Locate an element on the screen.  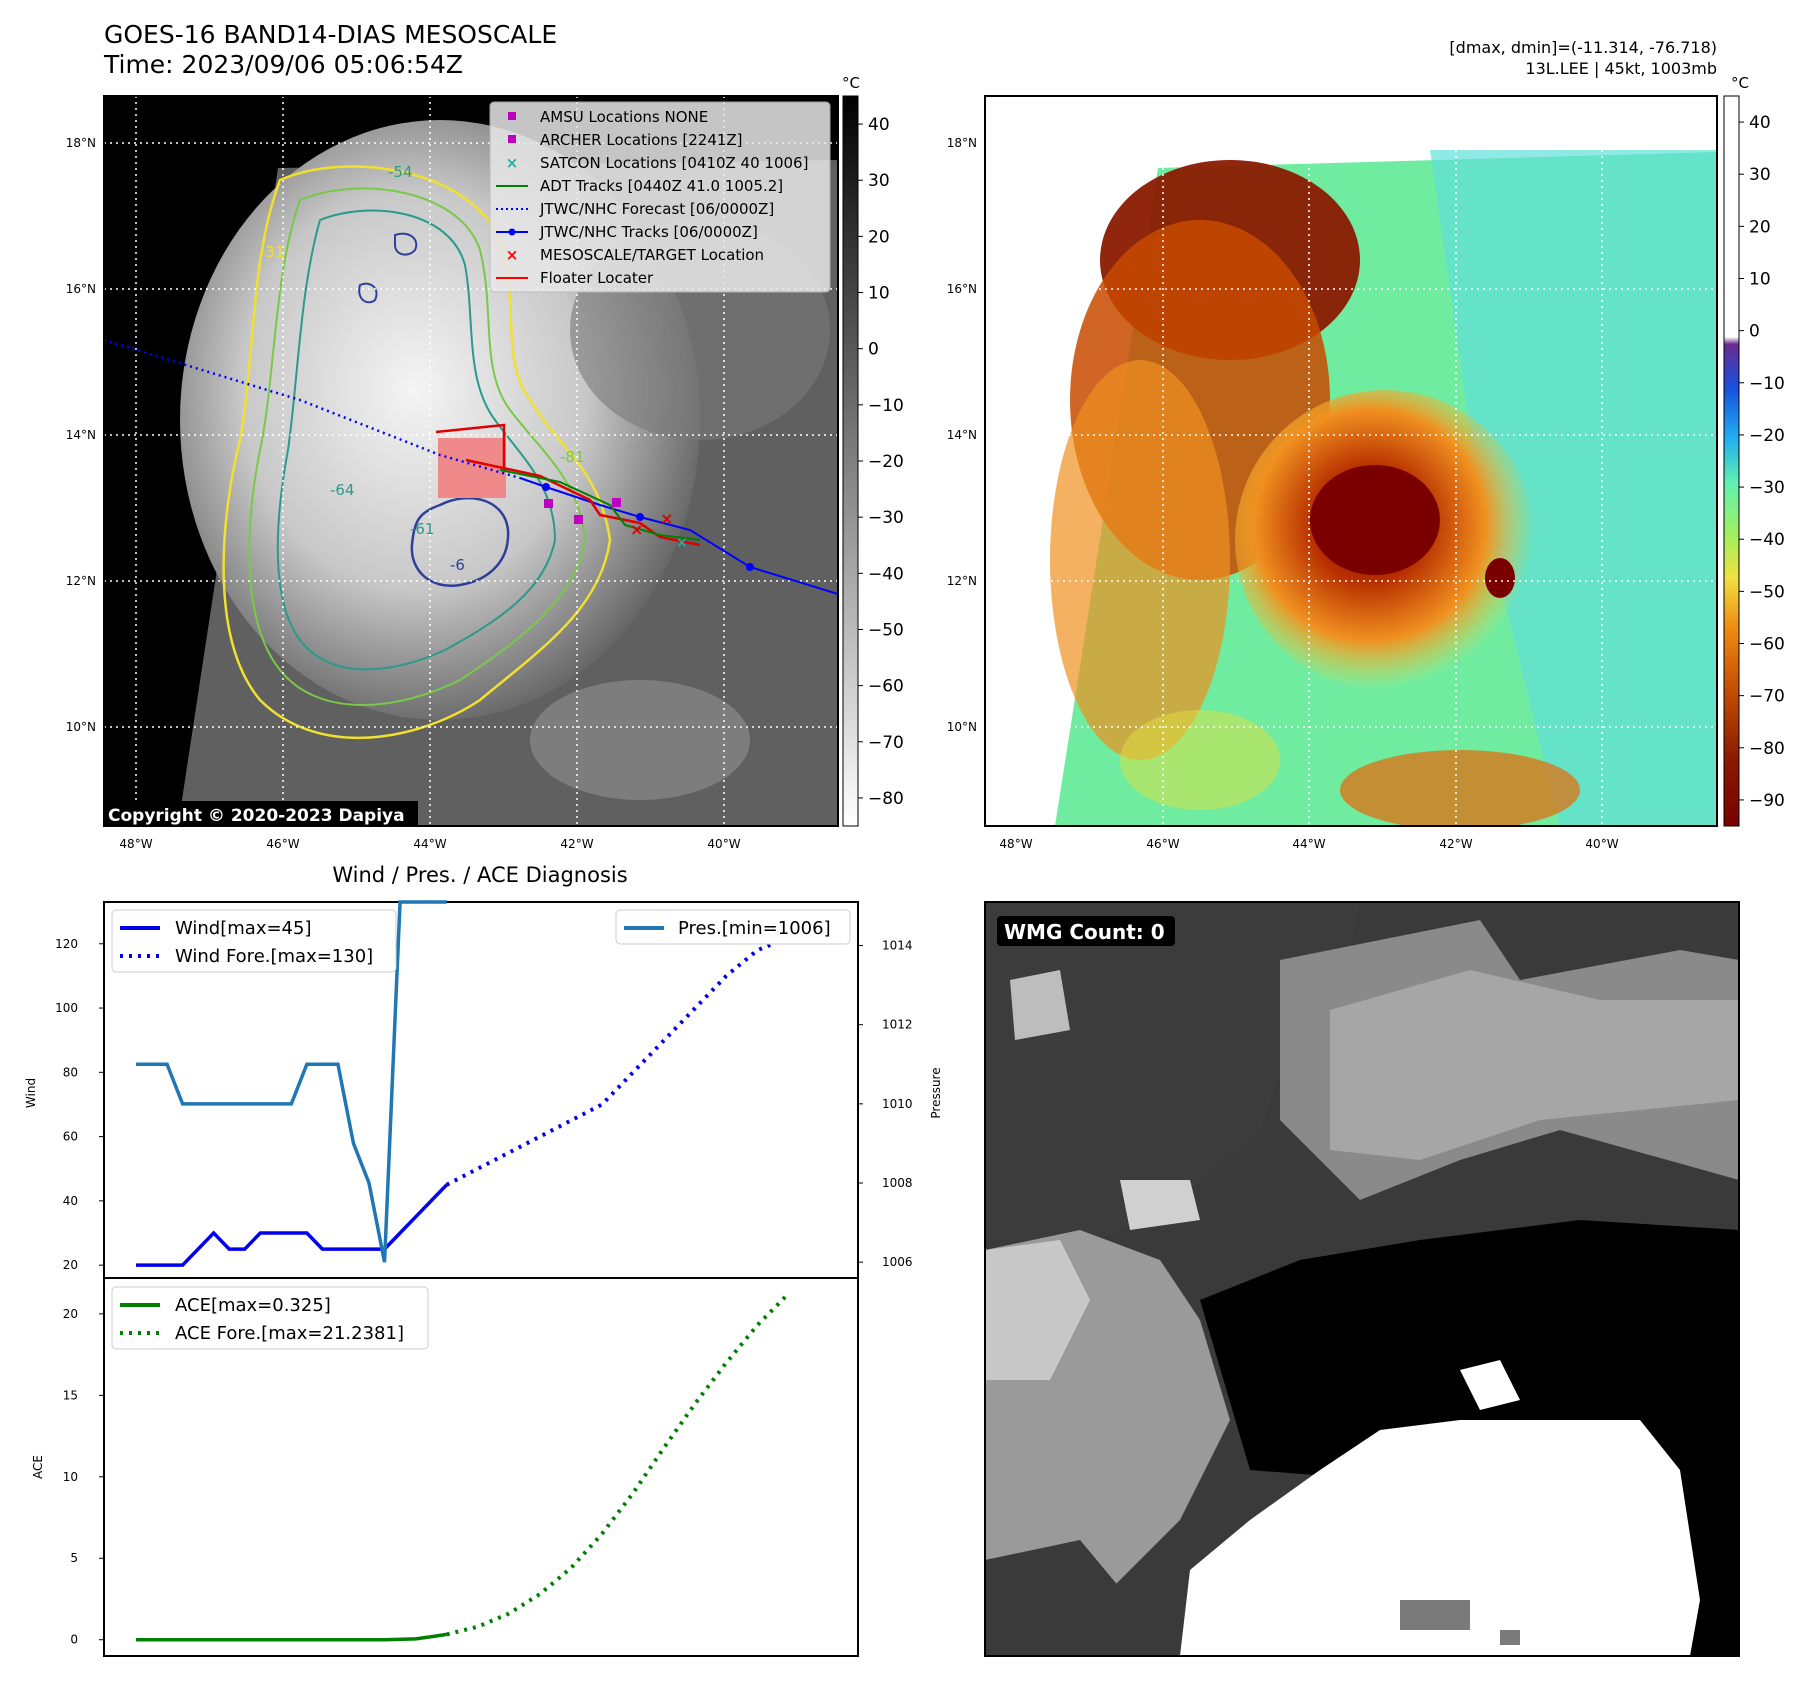
y-tick-label: 15 is located at coordinates (70, 1395).